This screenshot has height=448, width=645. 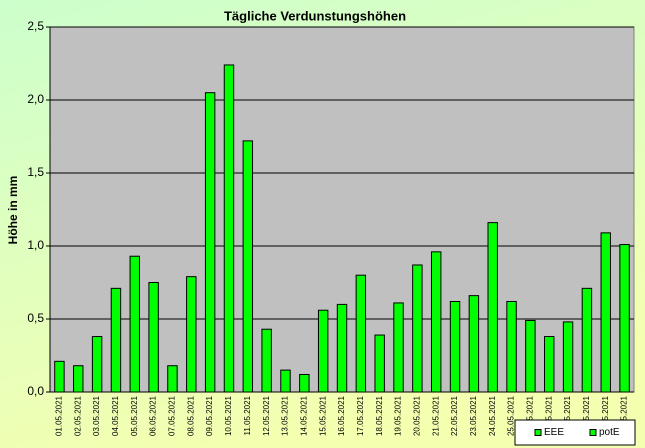 What do you see at coordinates (303, 415) in the screenshot?
I see `x-tick-label: 14.05.2021` at bounding box center [303, 415].